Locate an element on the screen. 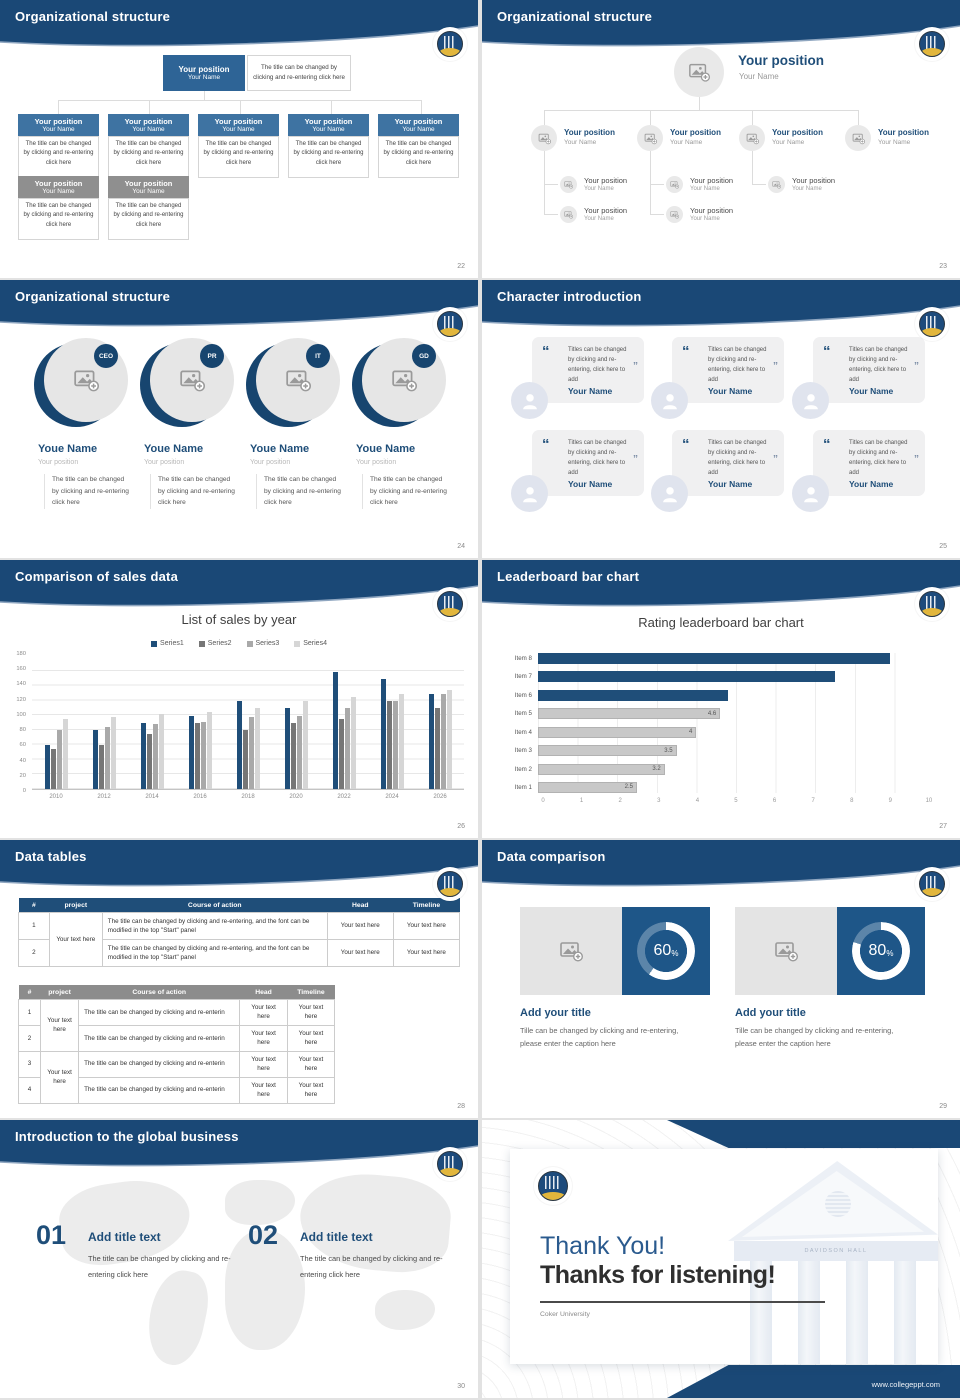  donut-percent: 80 is located at coordinates (877, 950).